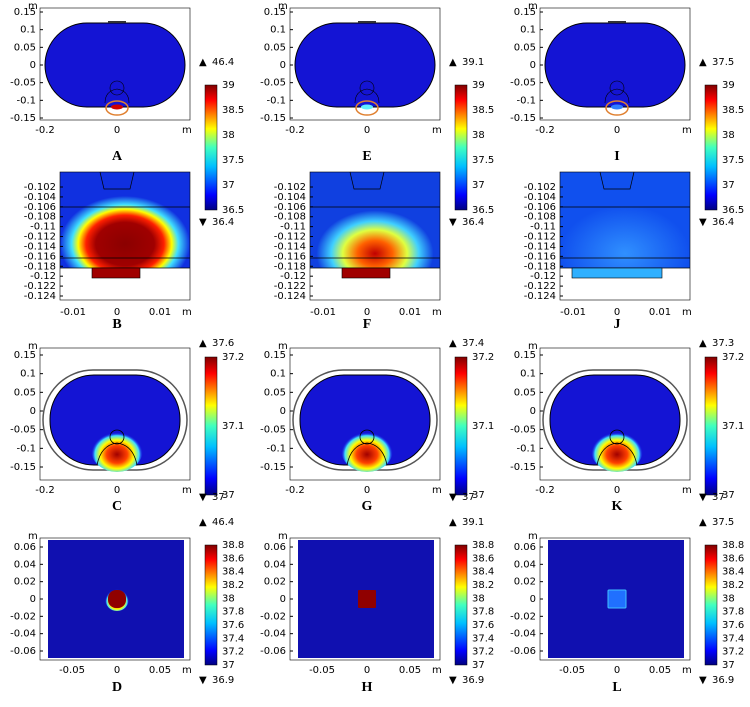  What do you see at coordinates (483, 612) in the screenshot?
I see `colorbar-tick-label: 37.8` at bounding box center [483, 612].